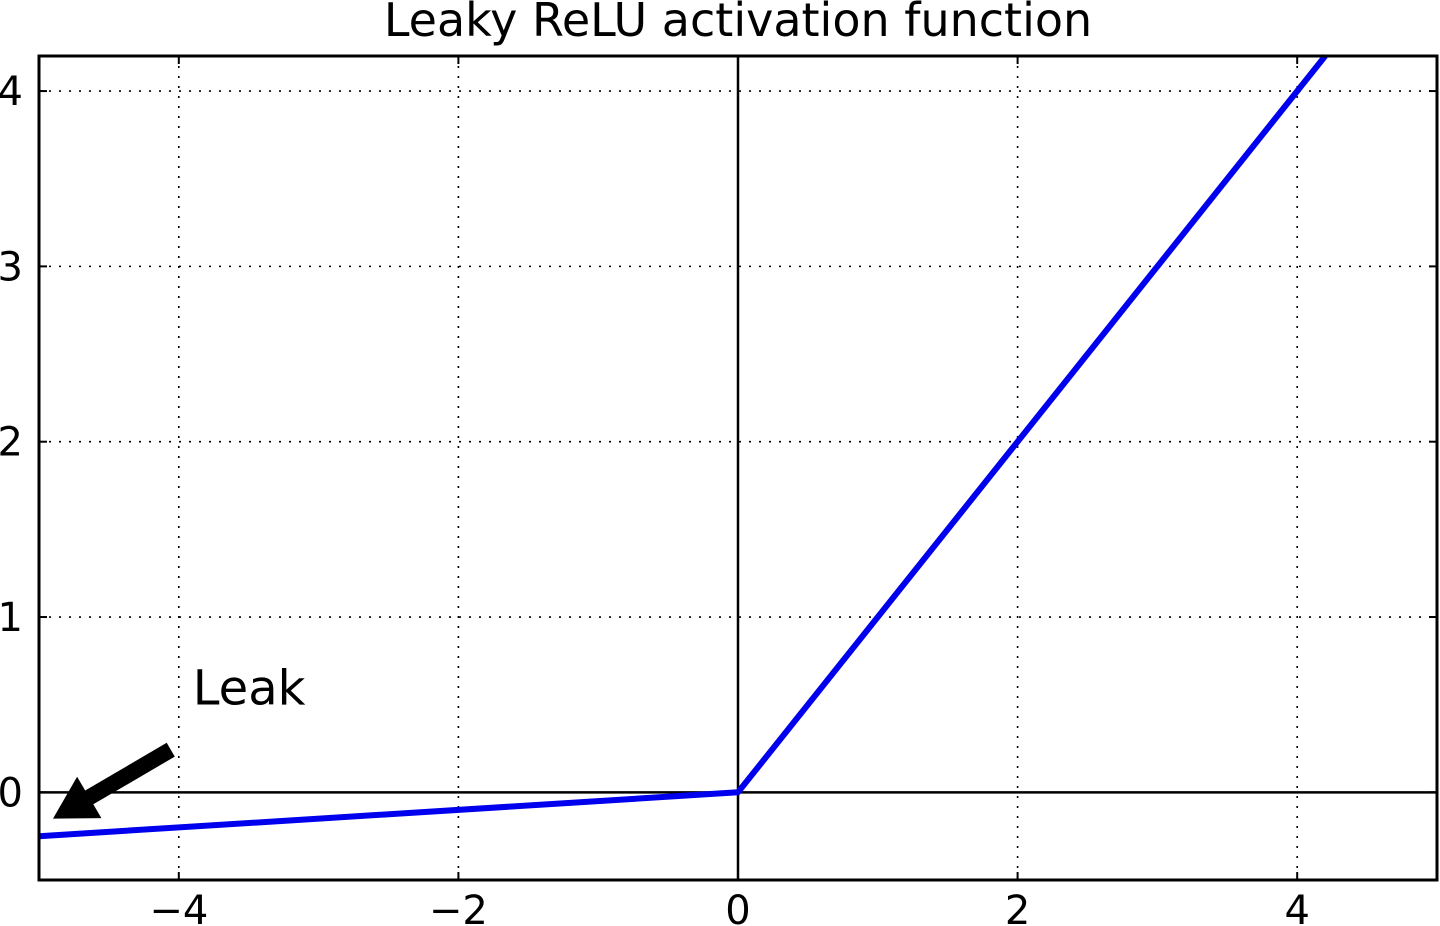 This screenshot has width=1440, height=926. Describe the element at coordinates (1296, 907) in the screenshot. I see `x-tick-label: 4` at that location.